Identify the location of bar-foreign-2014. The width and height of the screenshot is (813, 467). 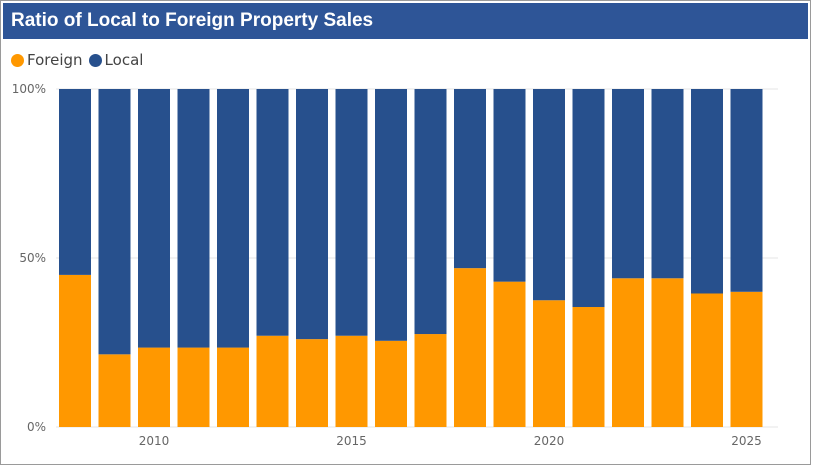
(312, 383).